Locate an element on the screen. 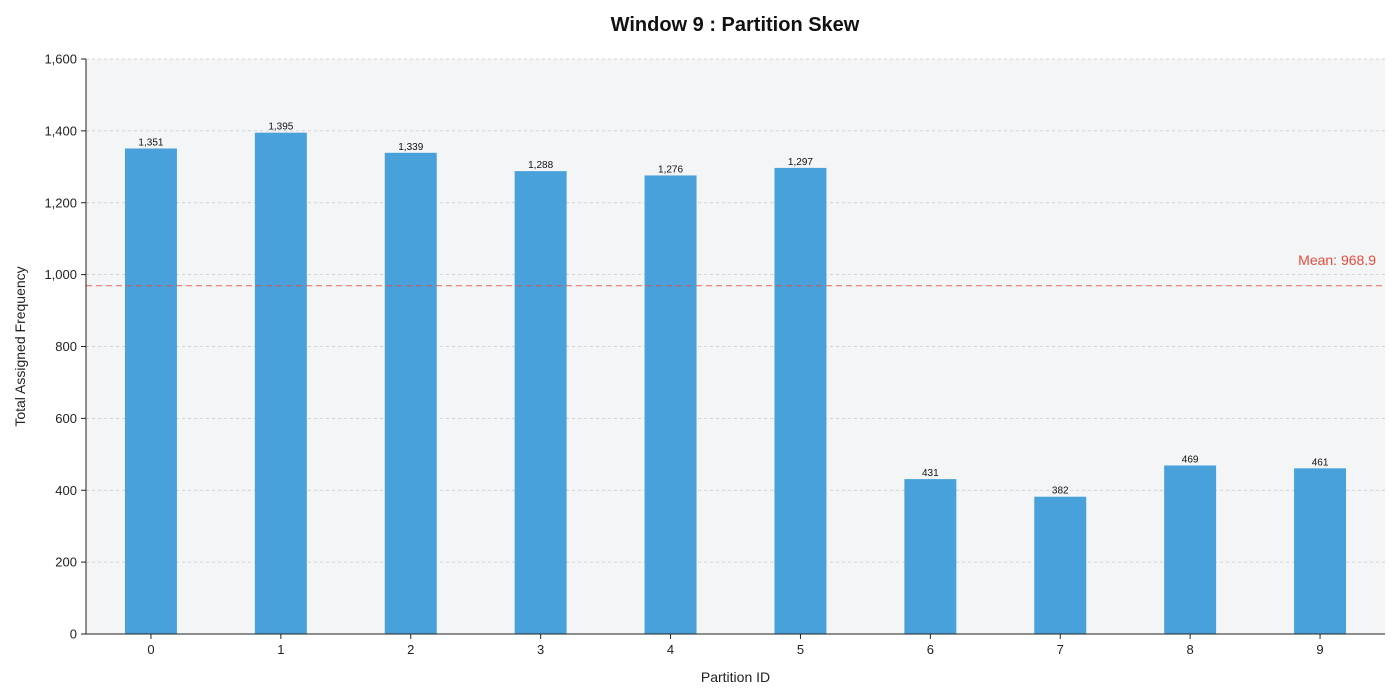 The image size is (1400, 700). y-tick-label: 1,600 is located at coordinates (60, 59).